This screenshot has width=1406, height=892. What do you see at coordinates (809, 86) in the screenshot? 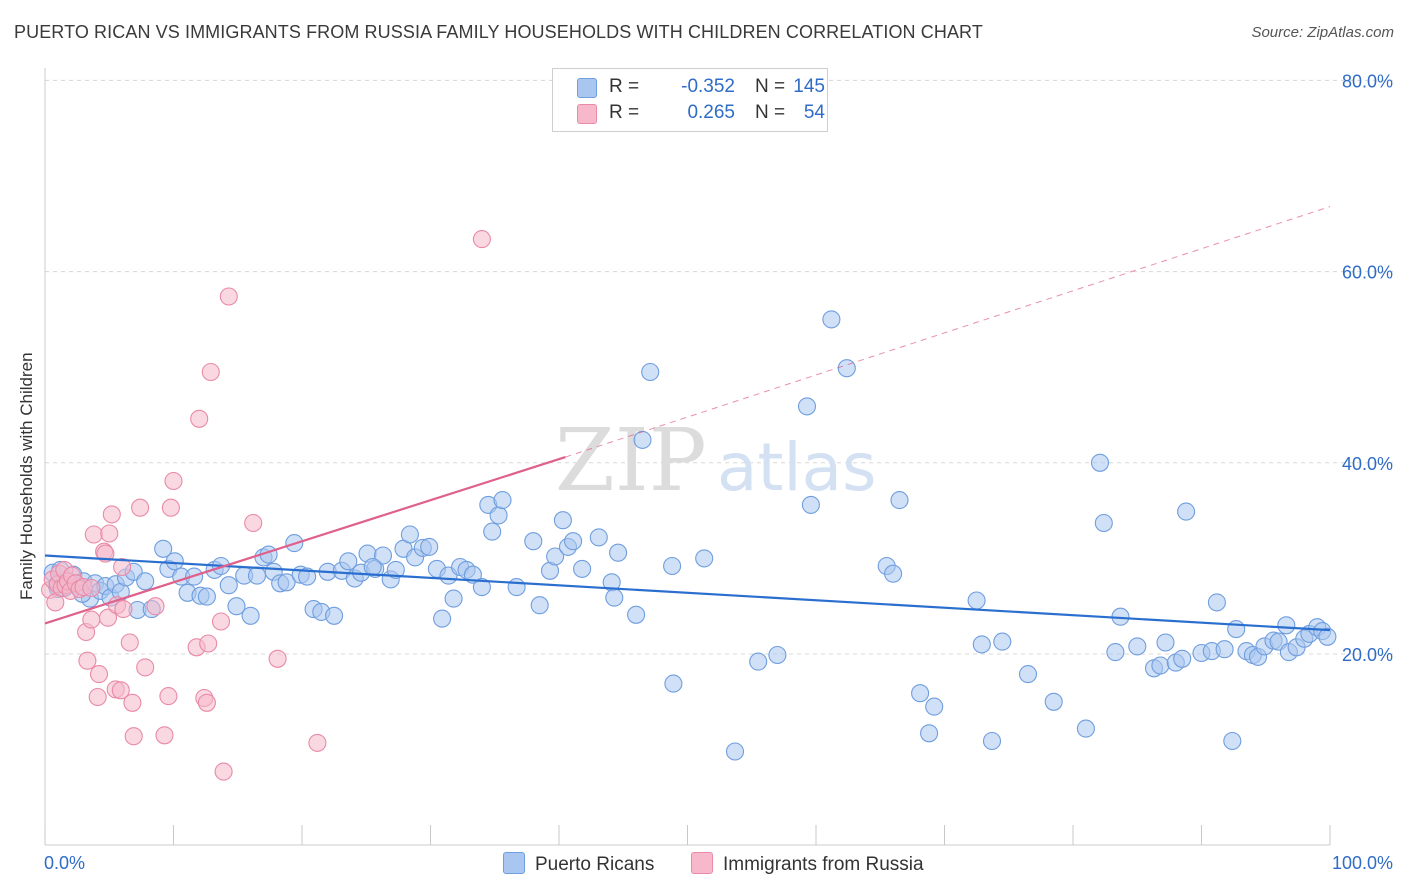
I see `legend-n-value: 145` at bounding box center [809, 86].